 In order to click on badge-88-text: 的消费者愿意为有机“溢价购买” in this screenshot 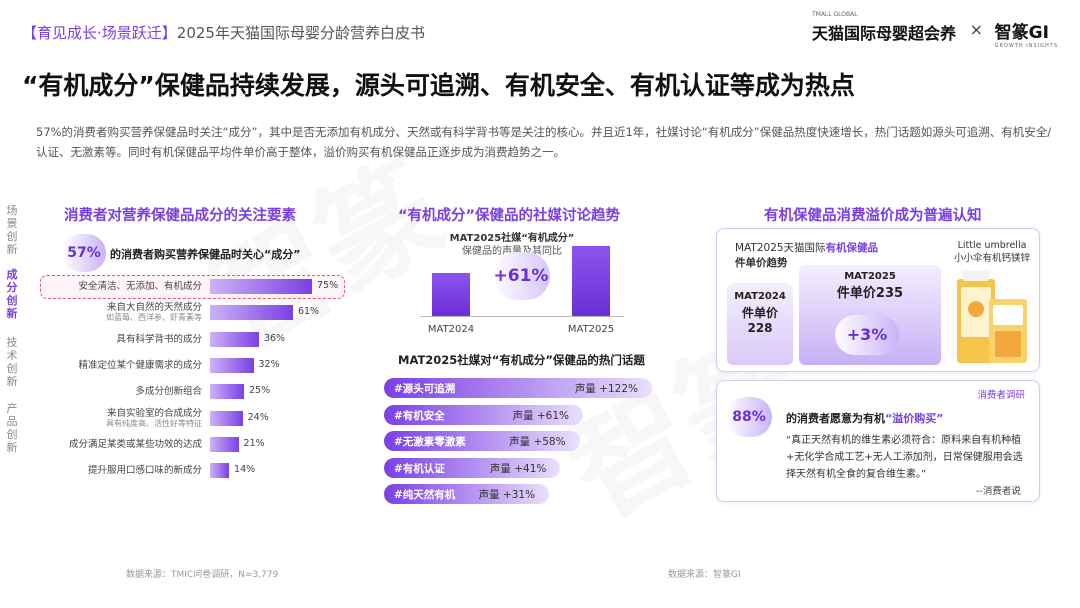, I will do `click(864, 418)`.